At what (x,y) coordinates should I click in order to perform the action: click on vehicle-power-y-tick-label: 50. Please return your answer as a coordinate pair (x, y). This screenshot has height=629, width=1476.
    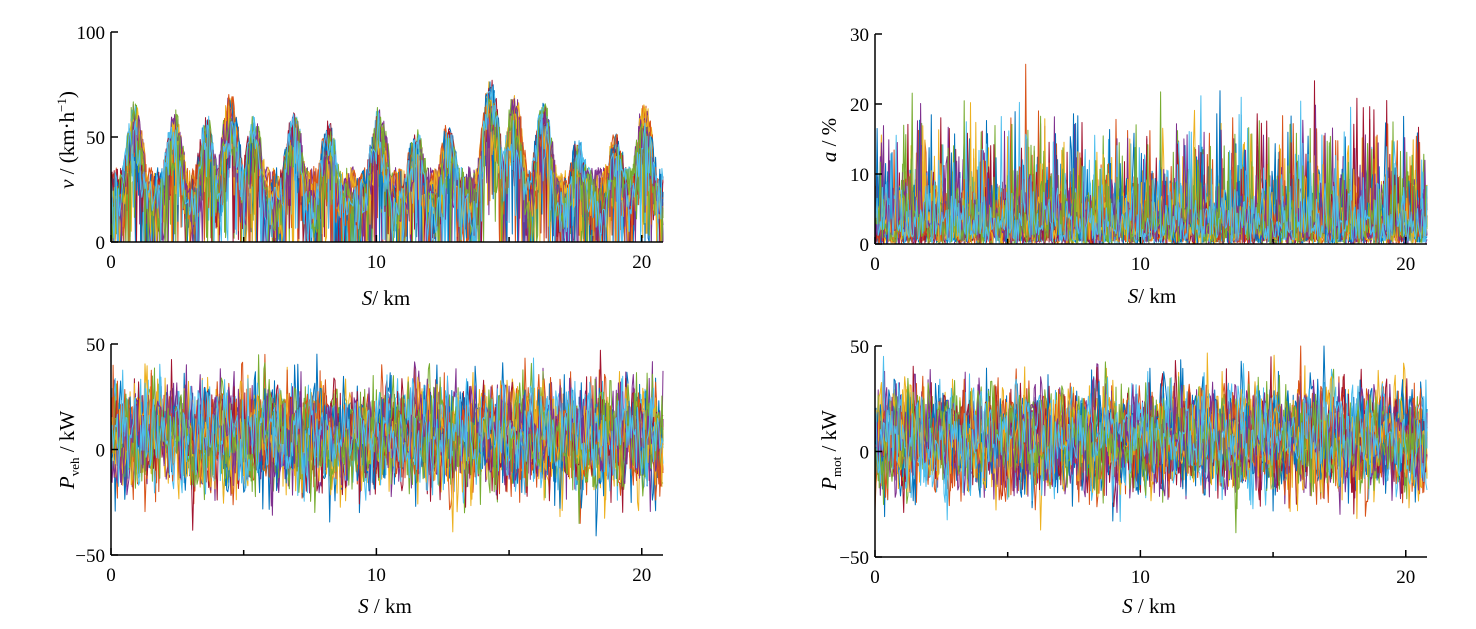
    Looking at the image, I should click on (95, 345).